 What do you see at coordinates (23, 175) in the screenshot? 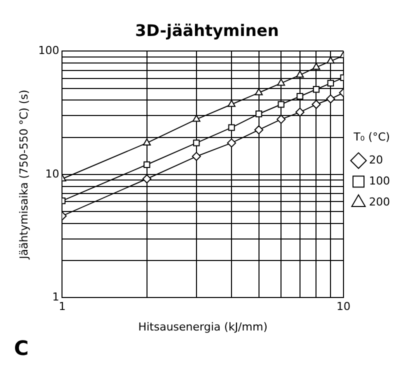
I see `y-axis-title: Jäähtymisaika (750-550 °C) (s)` at bounding box center [23, 175].